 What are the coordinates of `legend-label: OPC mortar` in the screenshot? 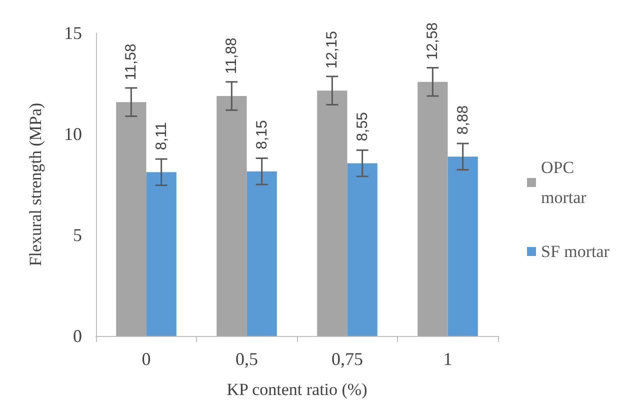 It's located at (564, 182).